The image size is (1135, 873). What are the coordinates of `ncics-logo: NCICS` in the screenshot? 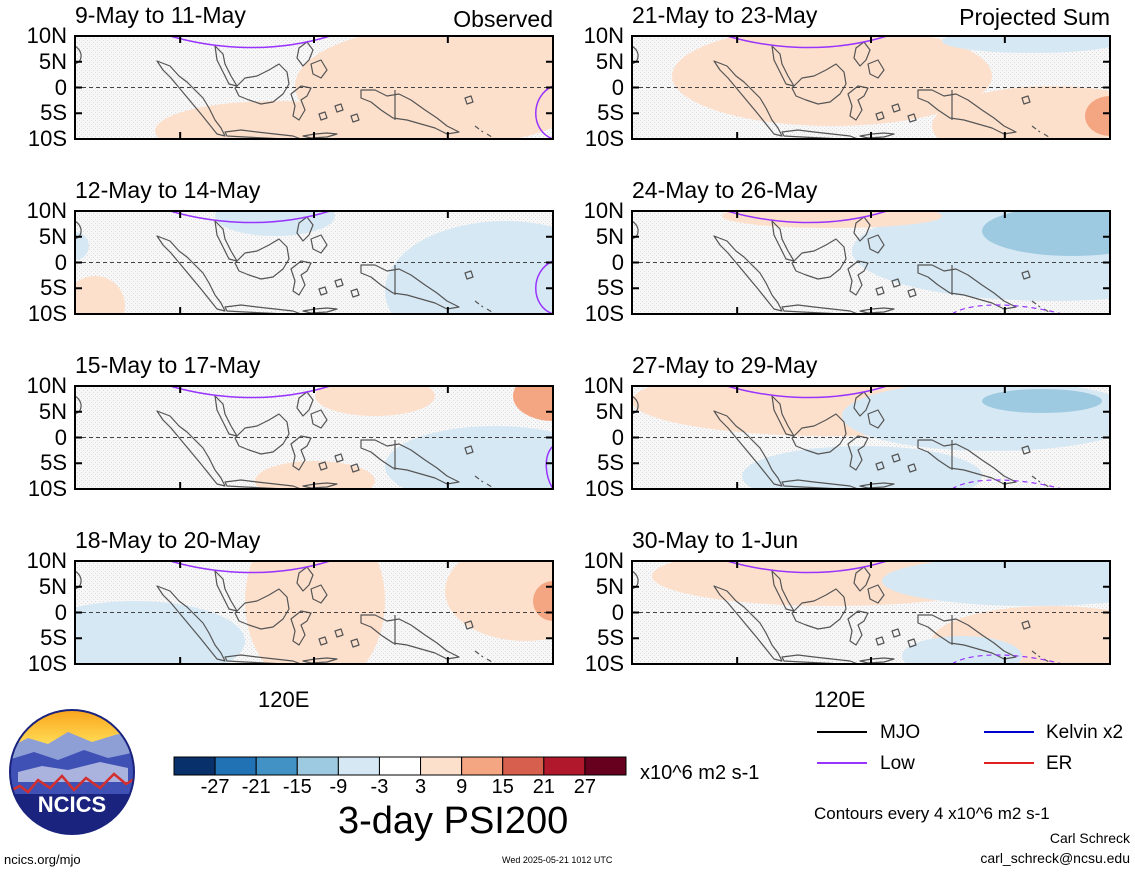 It's located at (72, 772).